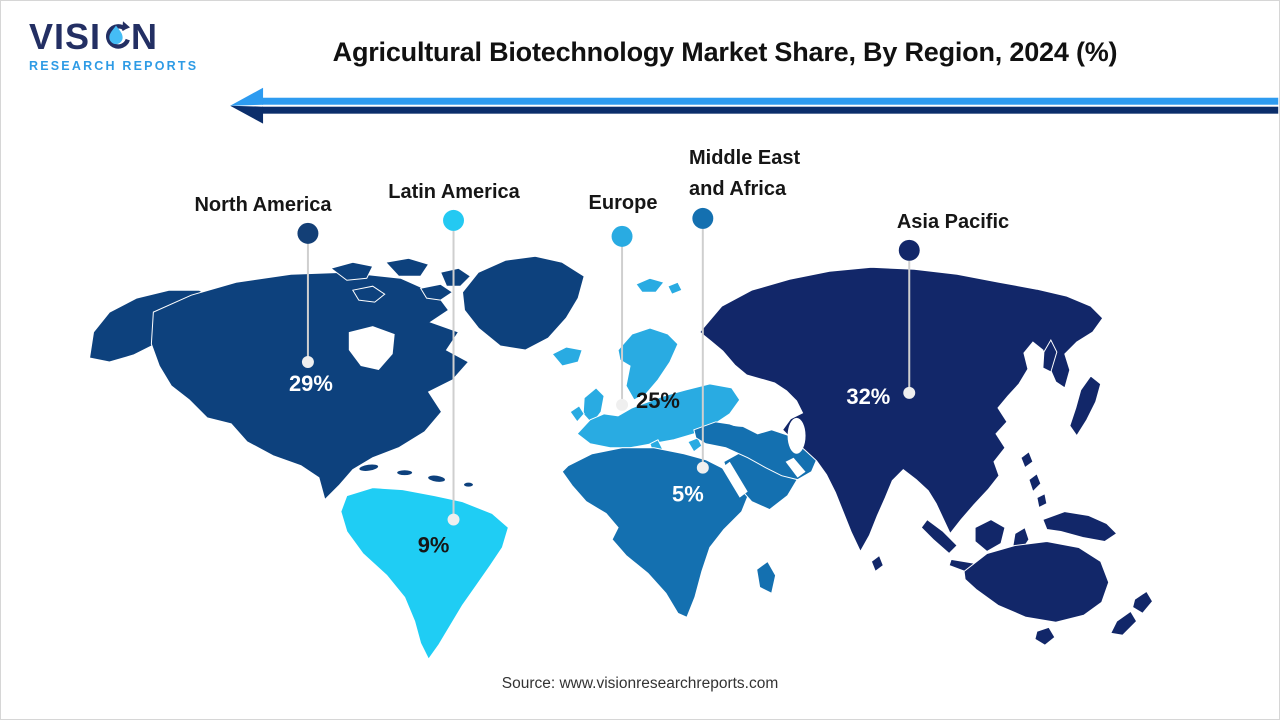 The height and width of the screenshot is (720, 1280). I want to click on region-label-middle-east-africa-line2: and Africa, so click(738, 189).